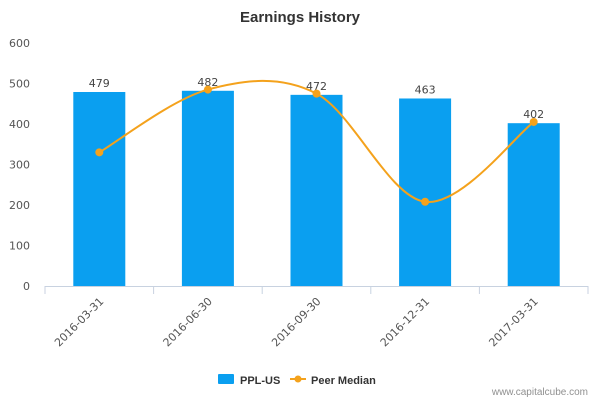  What do you see at coordinates (300, 17) in the screenshot?
I see `chart-title: Earnings History` at bounding box center [300, 17].